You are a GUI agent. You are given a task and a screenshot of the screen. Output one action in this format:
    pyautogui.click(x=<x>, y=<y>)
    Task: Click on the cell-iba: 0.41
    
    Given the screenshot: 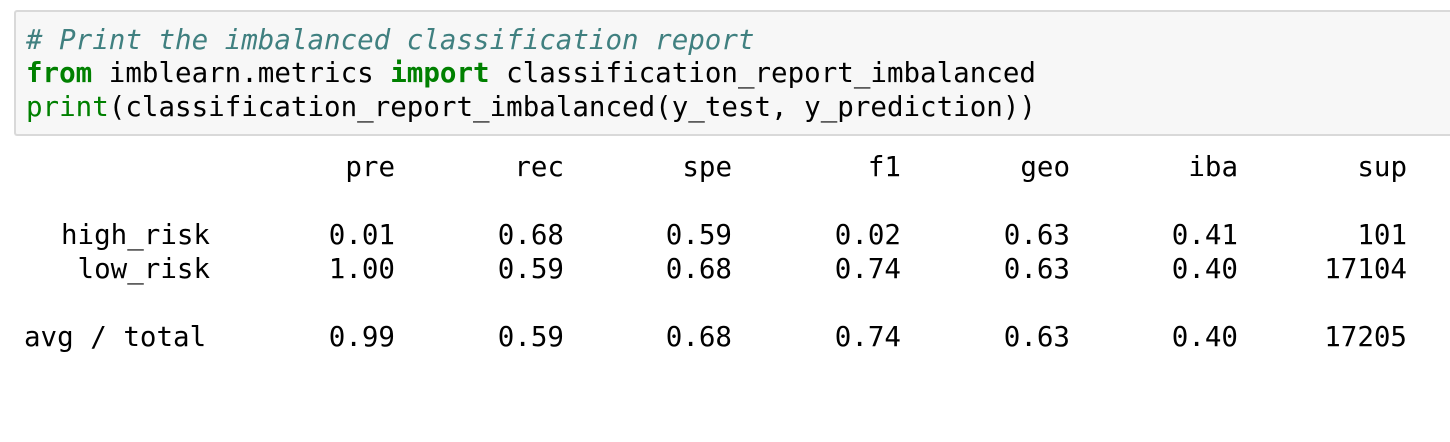 What is the action you would take?
    pyautogui.click(x=1204, y=235)
    